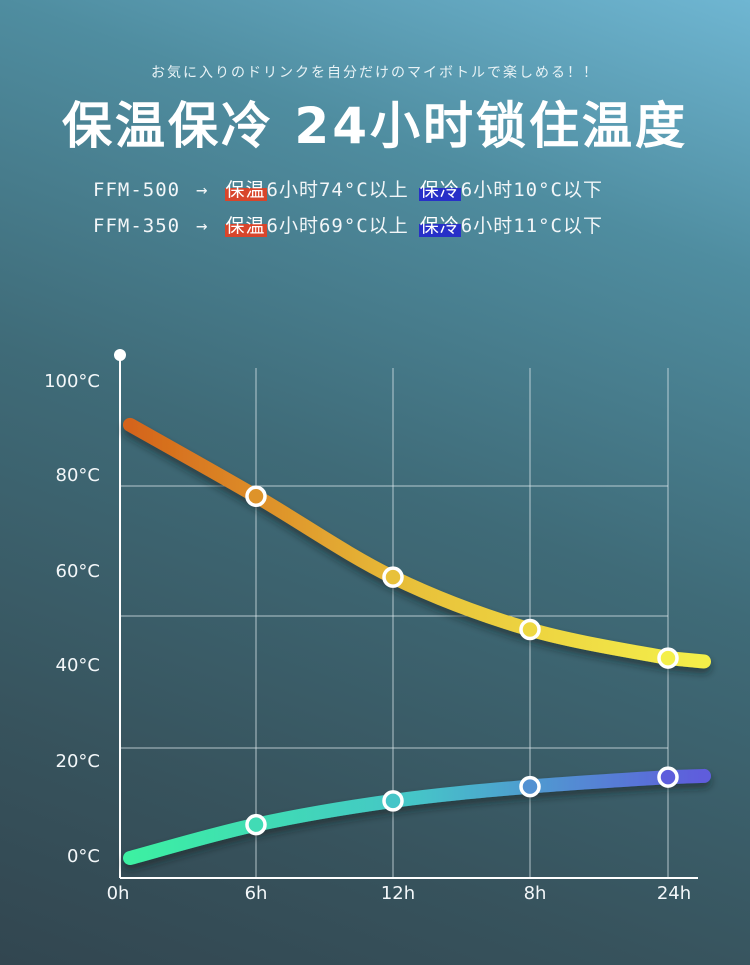  What do you see at coordinates (137, 226) in the screenshot?
I see `spec-model: FFM-350` at bounding box center [137, 226].